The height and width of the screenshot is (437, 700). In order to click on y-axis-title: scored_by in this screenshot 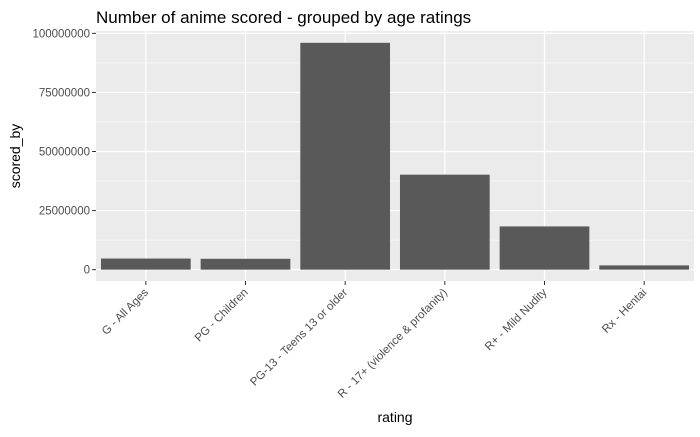, I will do `click(15, 156)`.